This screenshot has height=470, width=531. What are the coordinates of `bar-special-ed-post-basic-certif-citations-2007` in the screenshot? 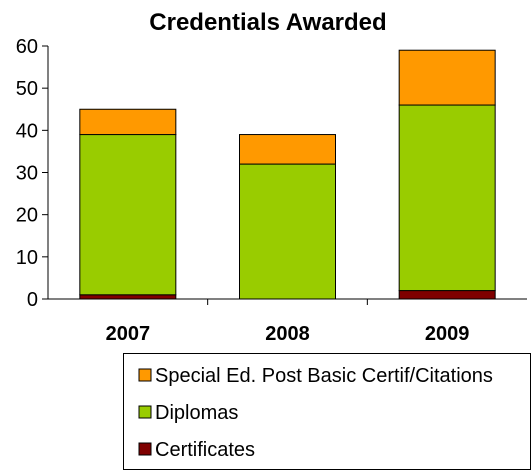 It's located at (128, 122).